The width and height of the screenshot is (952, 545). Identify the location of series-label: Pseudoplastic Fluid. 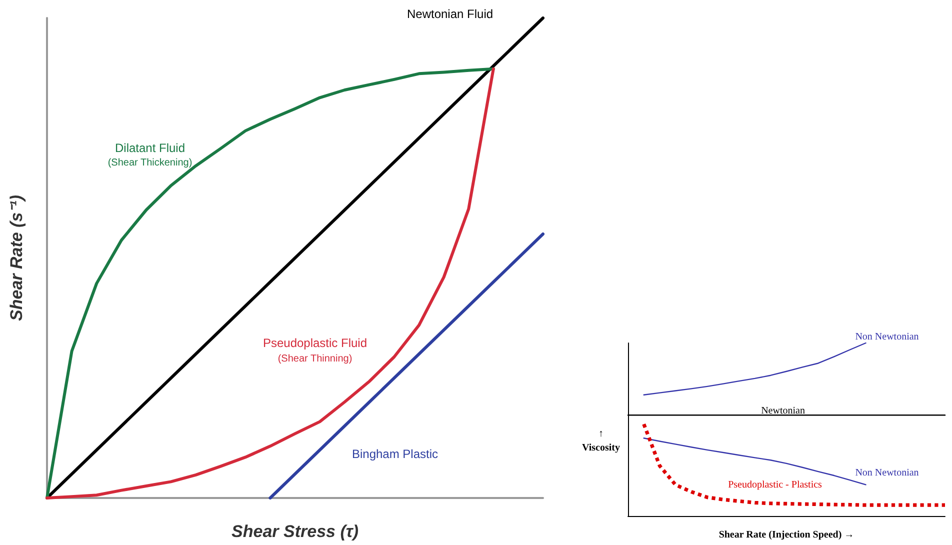
(315, 343).